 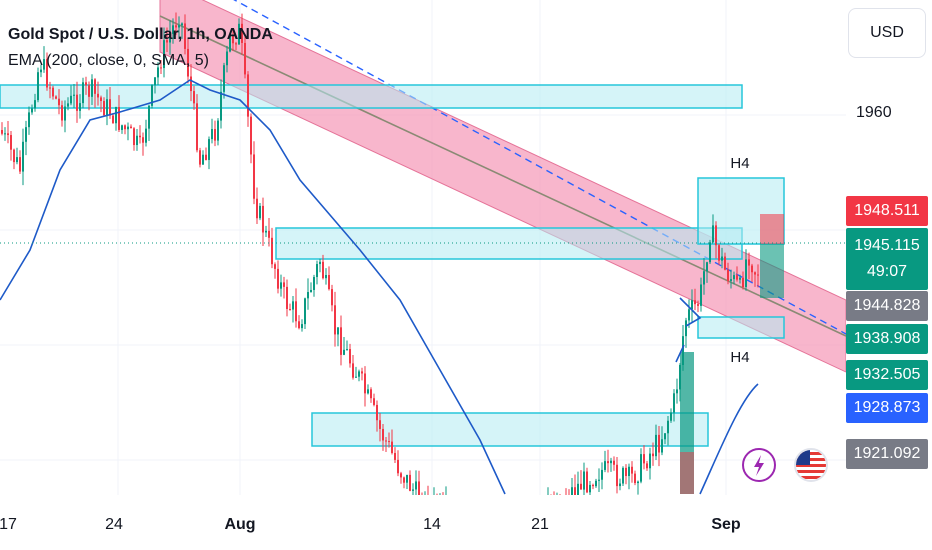 I want to click on short-position-stop, so click(x=772, y=229).